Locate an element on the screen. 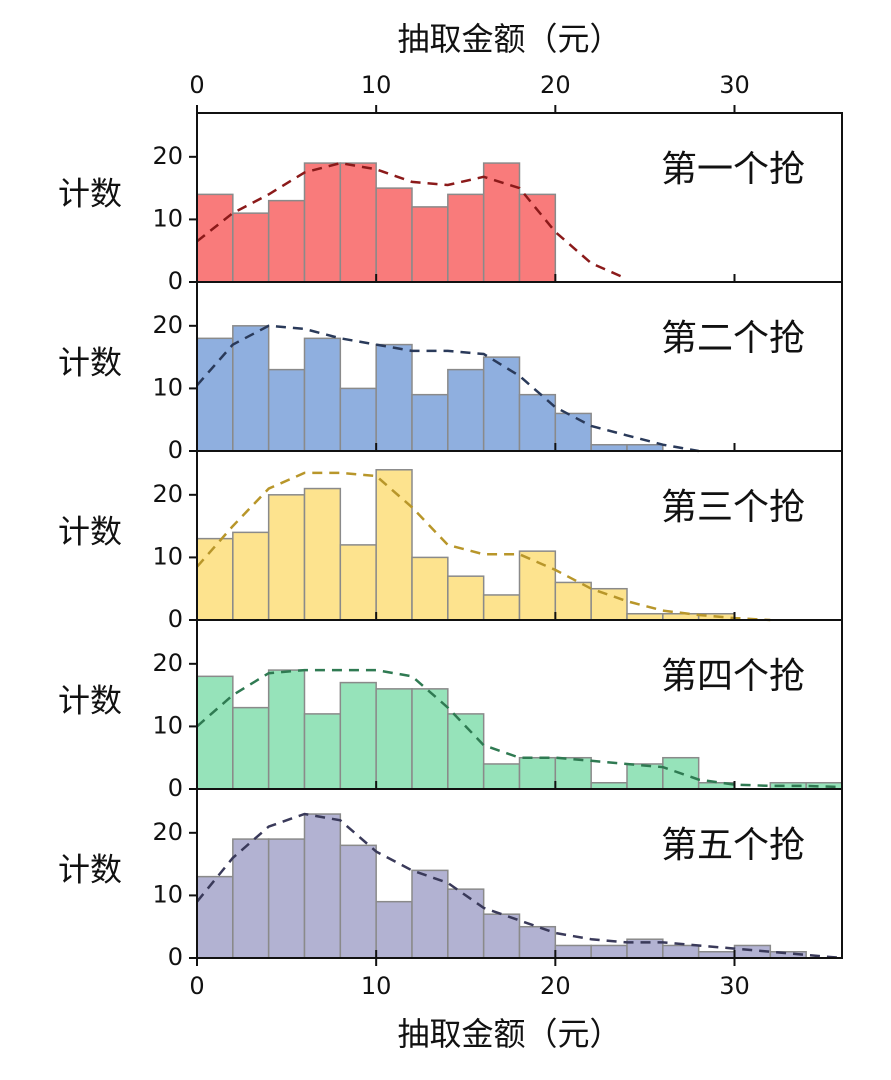  plot-frame is located at coordinates (519, 873).